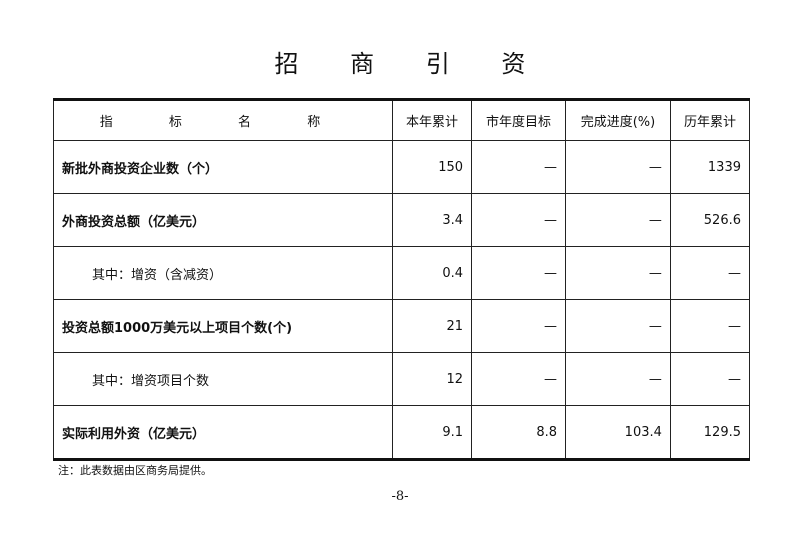 This screenshot has height=547, width=800. I want to click on row-indicator-name: 其中：增资项目个数, so click(223, 379).